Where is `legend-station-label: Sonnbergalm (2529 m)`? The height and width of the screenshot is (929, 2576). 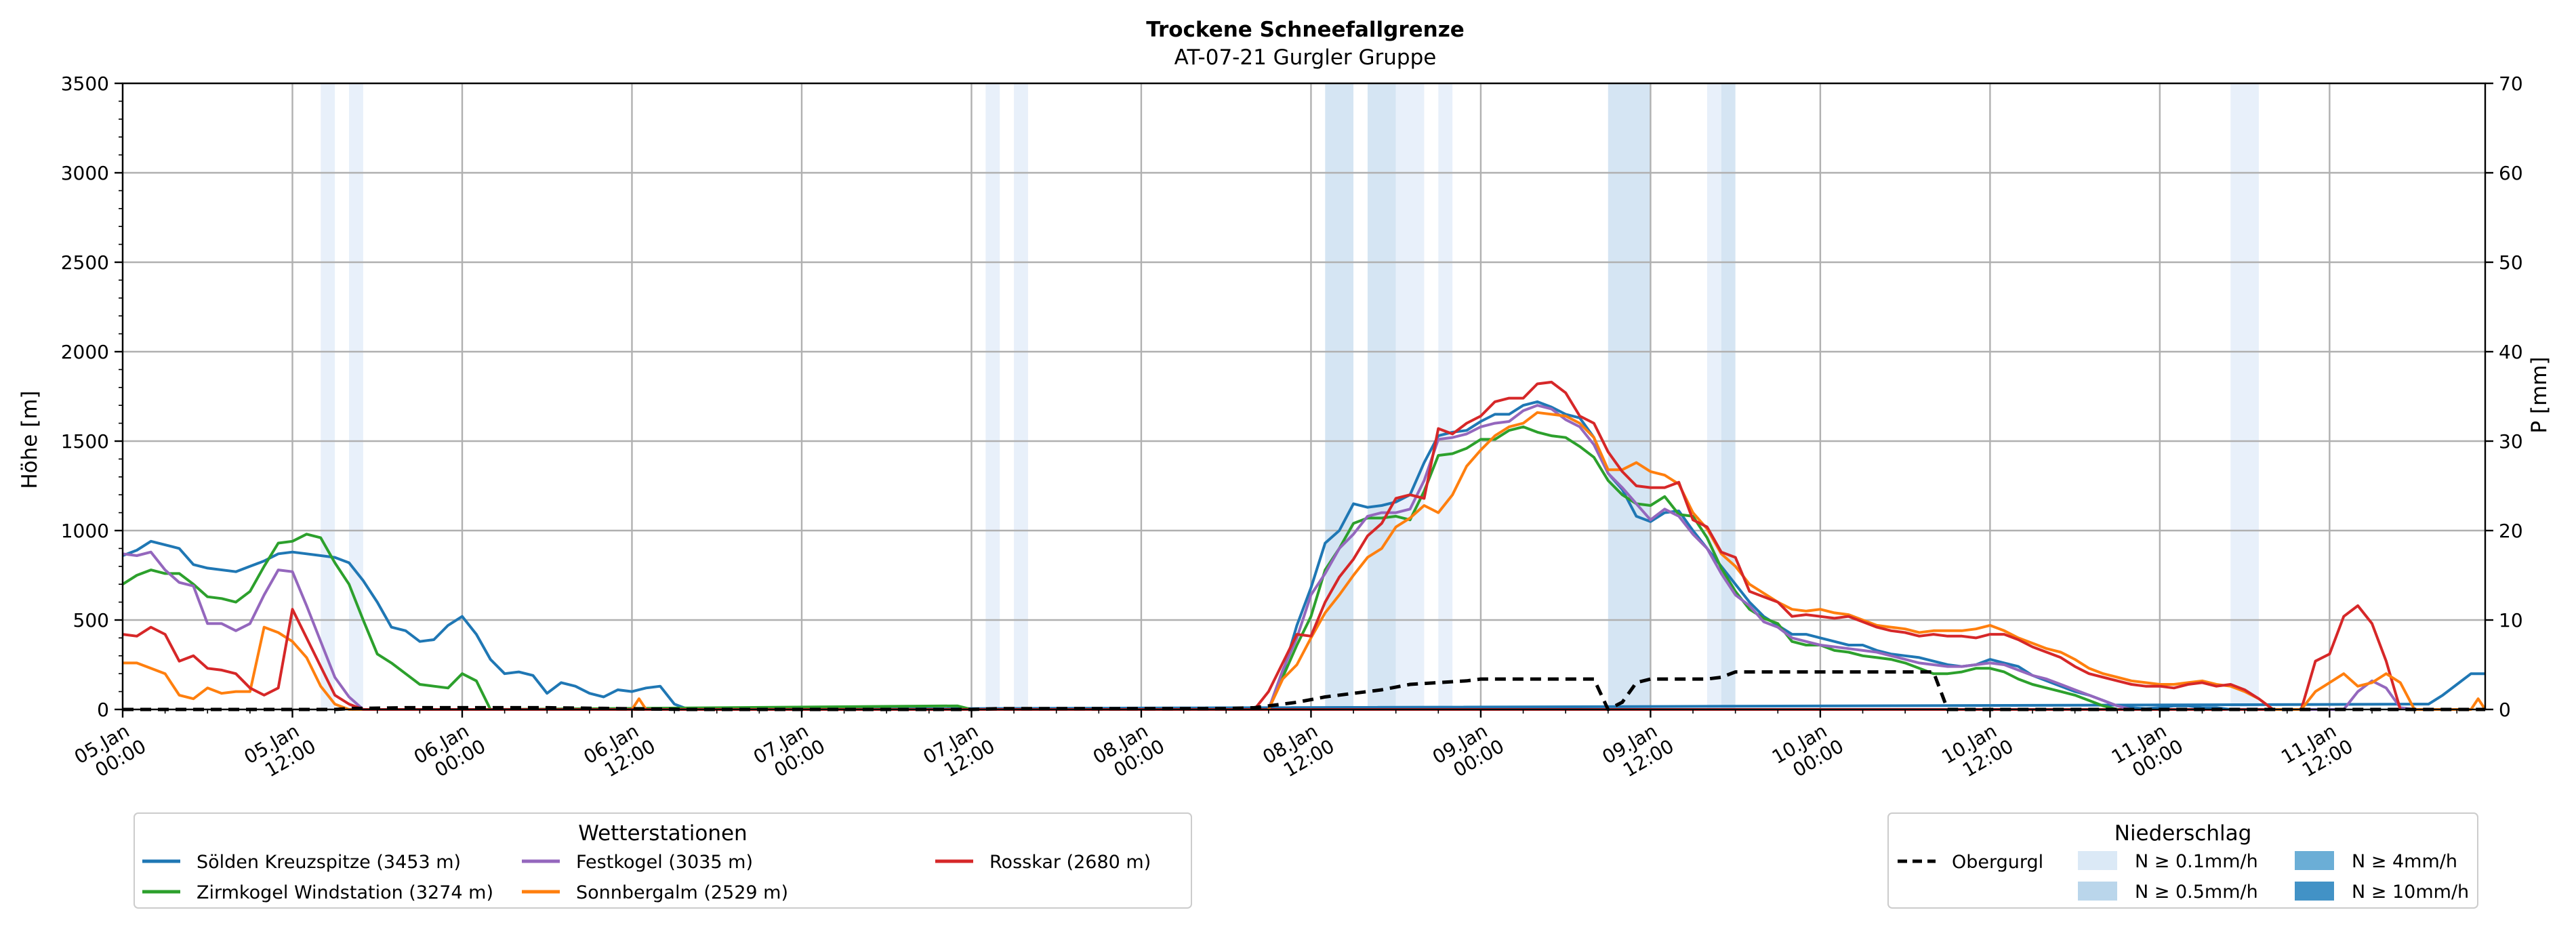
legend-station-label: Sonnbergalm (2529 m) is located at coordinates (682, 892).